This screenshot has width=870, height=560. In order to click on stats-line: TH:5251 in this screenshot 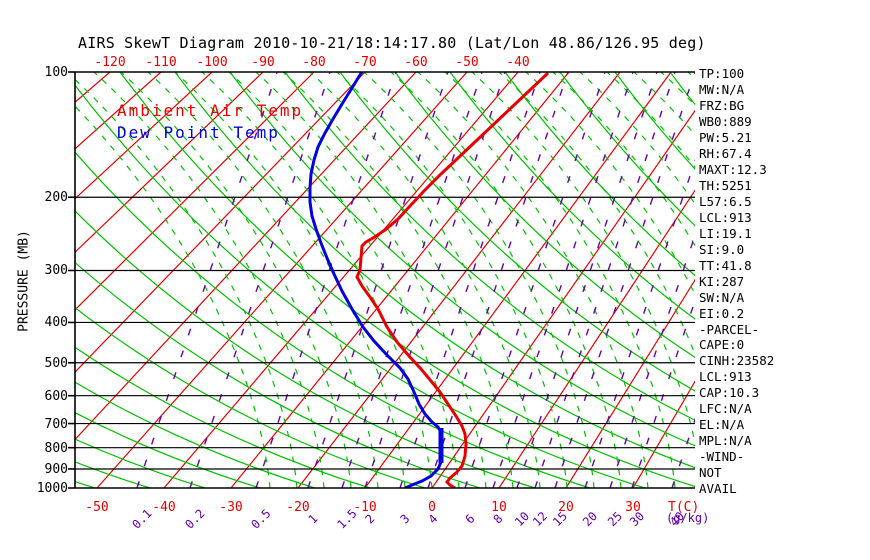, I will do `click(725, 185)`.